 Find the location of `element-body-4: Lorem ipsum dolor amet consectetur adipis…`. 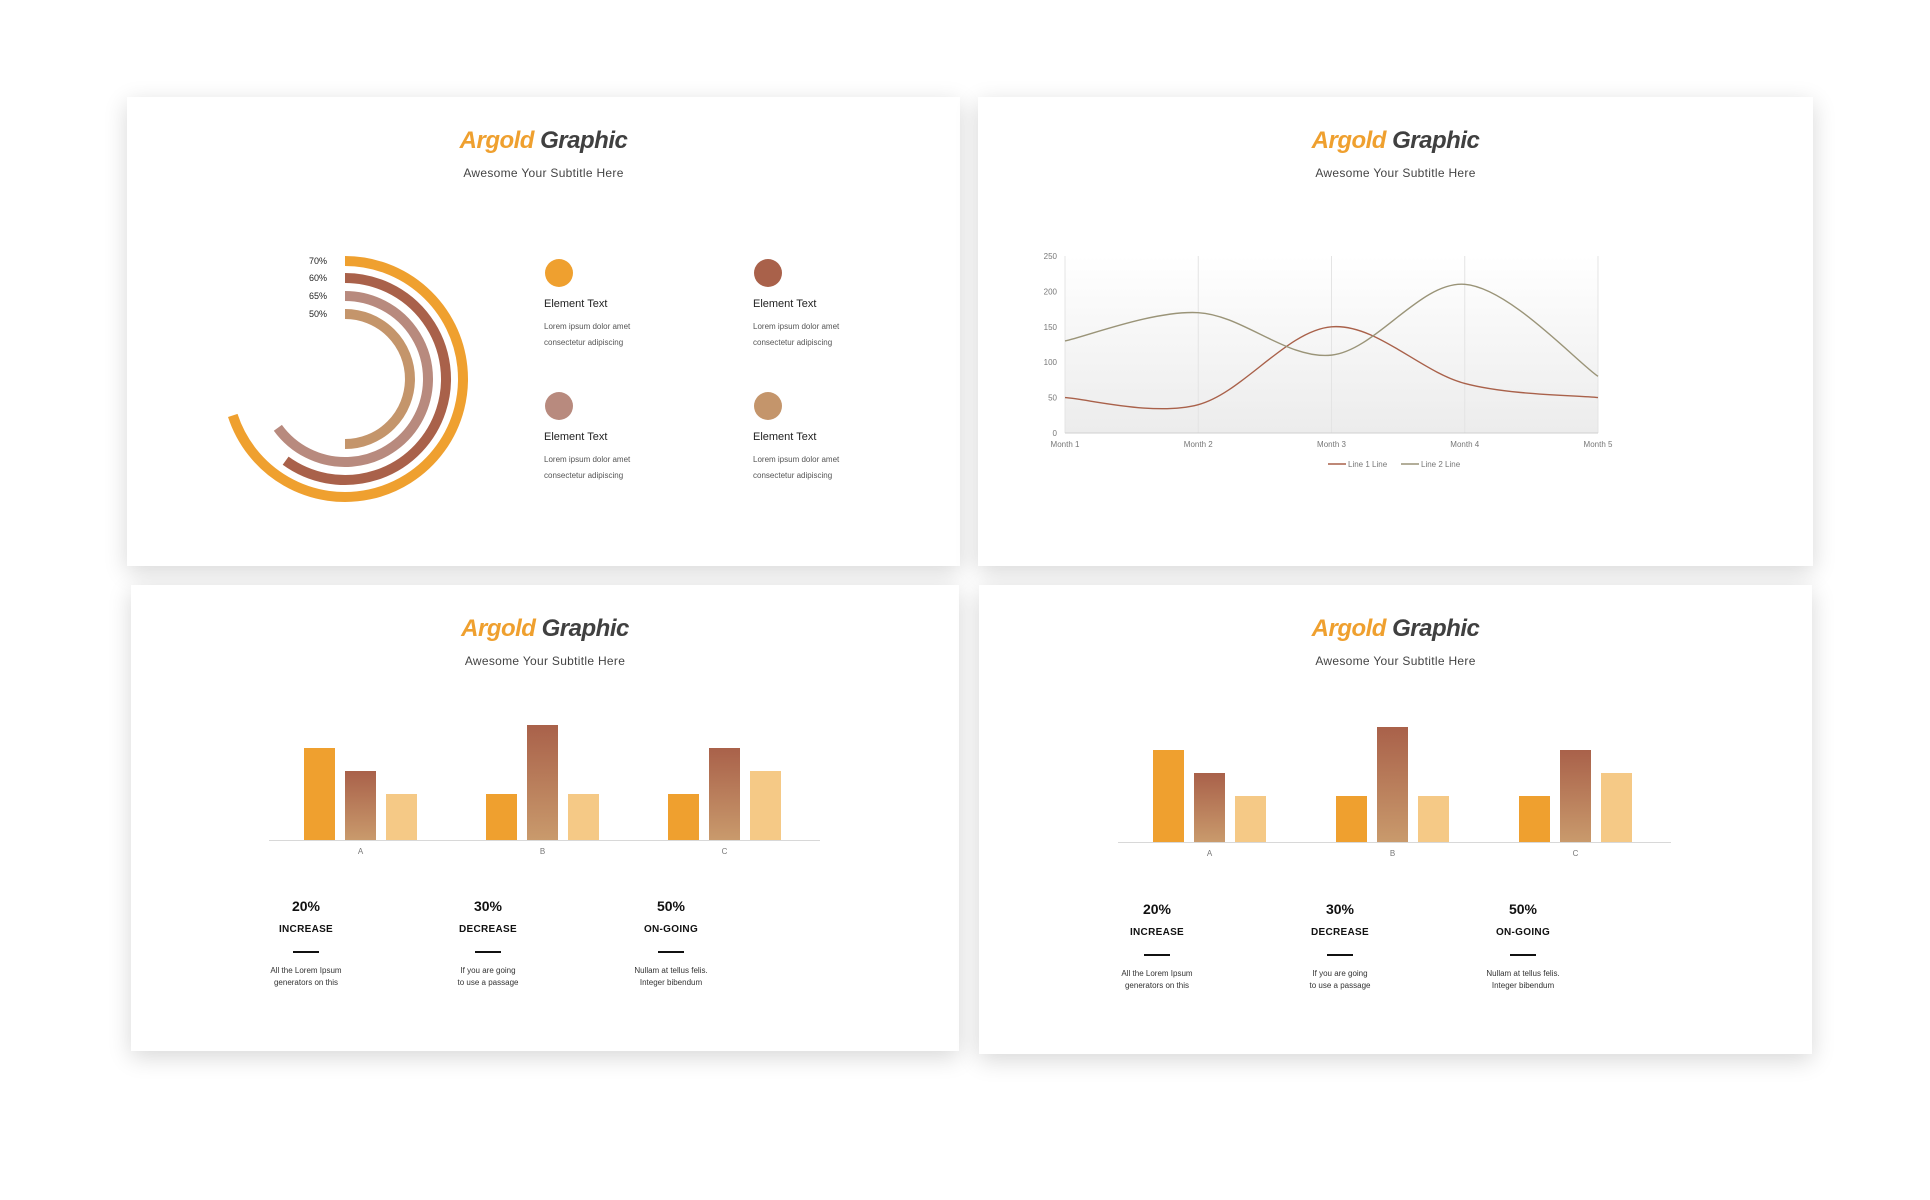

element-body-4: Lorem ipsum dolor amet consectetur adipis… is located at coordinates (796, 467).